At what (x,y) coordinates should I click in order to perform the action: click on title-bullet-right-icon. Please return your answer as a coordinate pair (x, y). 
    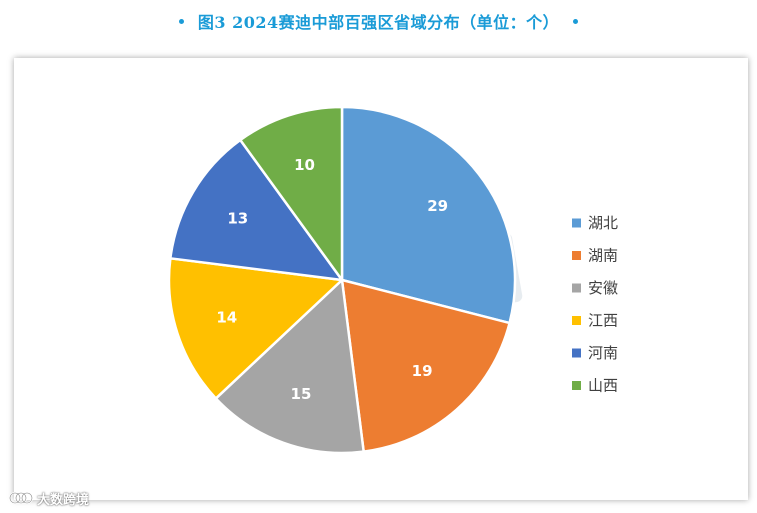
    Looking at the image, I should click on (576, 21).